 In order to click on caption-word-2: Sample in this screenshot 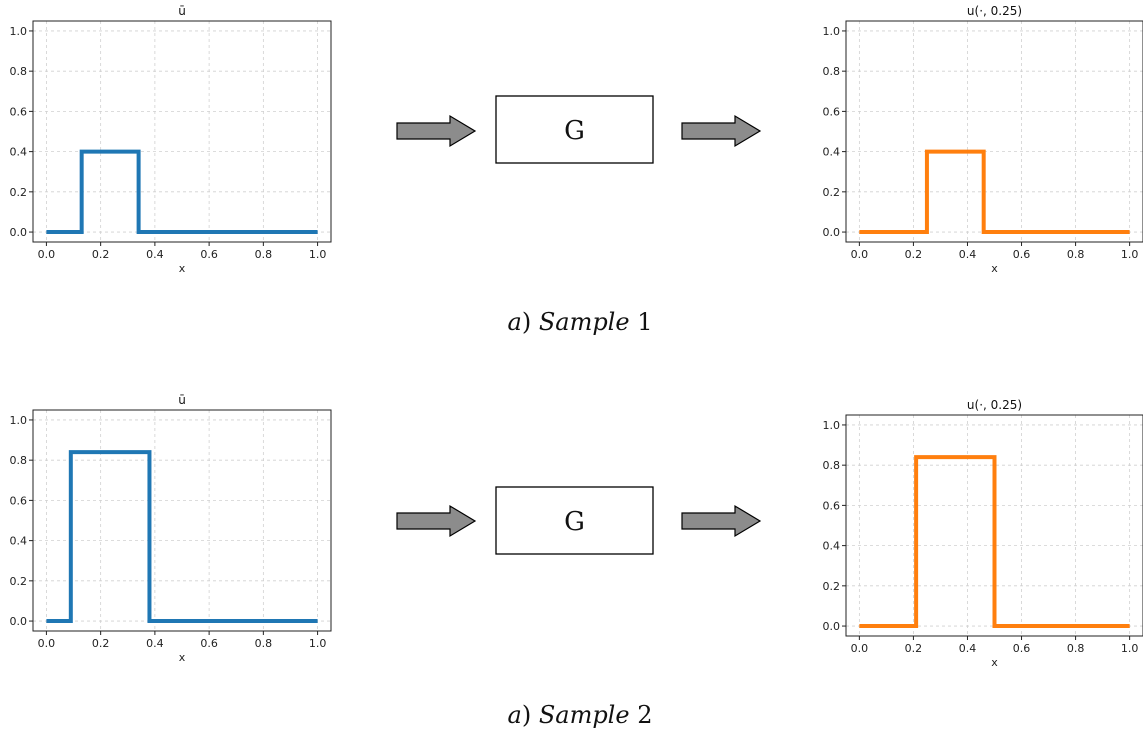, I will do `click(584, 715)`.